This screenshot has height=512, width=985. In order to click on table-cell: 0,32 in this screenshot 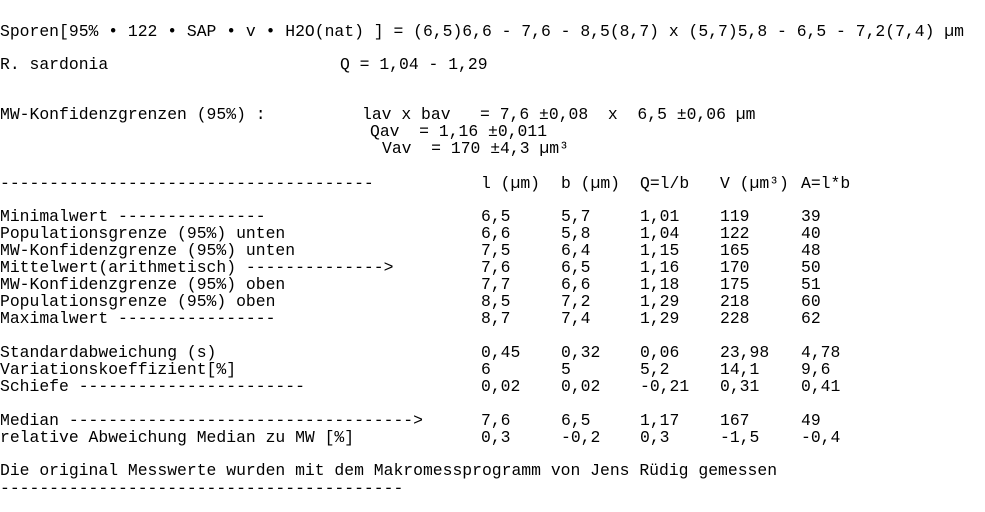, I will do `click(581, 352)`.